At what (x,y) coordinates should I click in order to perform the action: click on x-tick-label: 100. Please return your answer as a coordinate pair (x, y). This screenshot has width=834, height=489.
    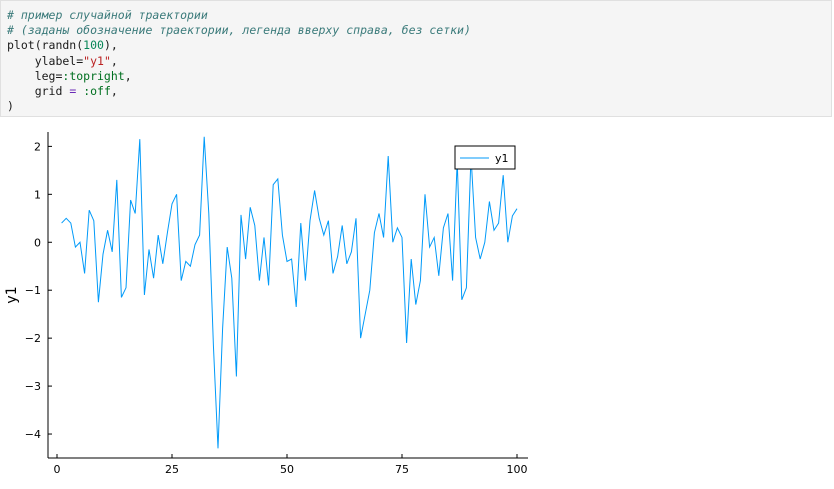
    Looking at the image, I should click on (517, 469).